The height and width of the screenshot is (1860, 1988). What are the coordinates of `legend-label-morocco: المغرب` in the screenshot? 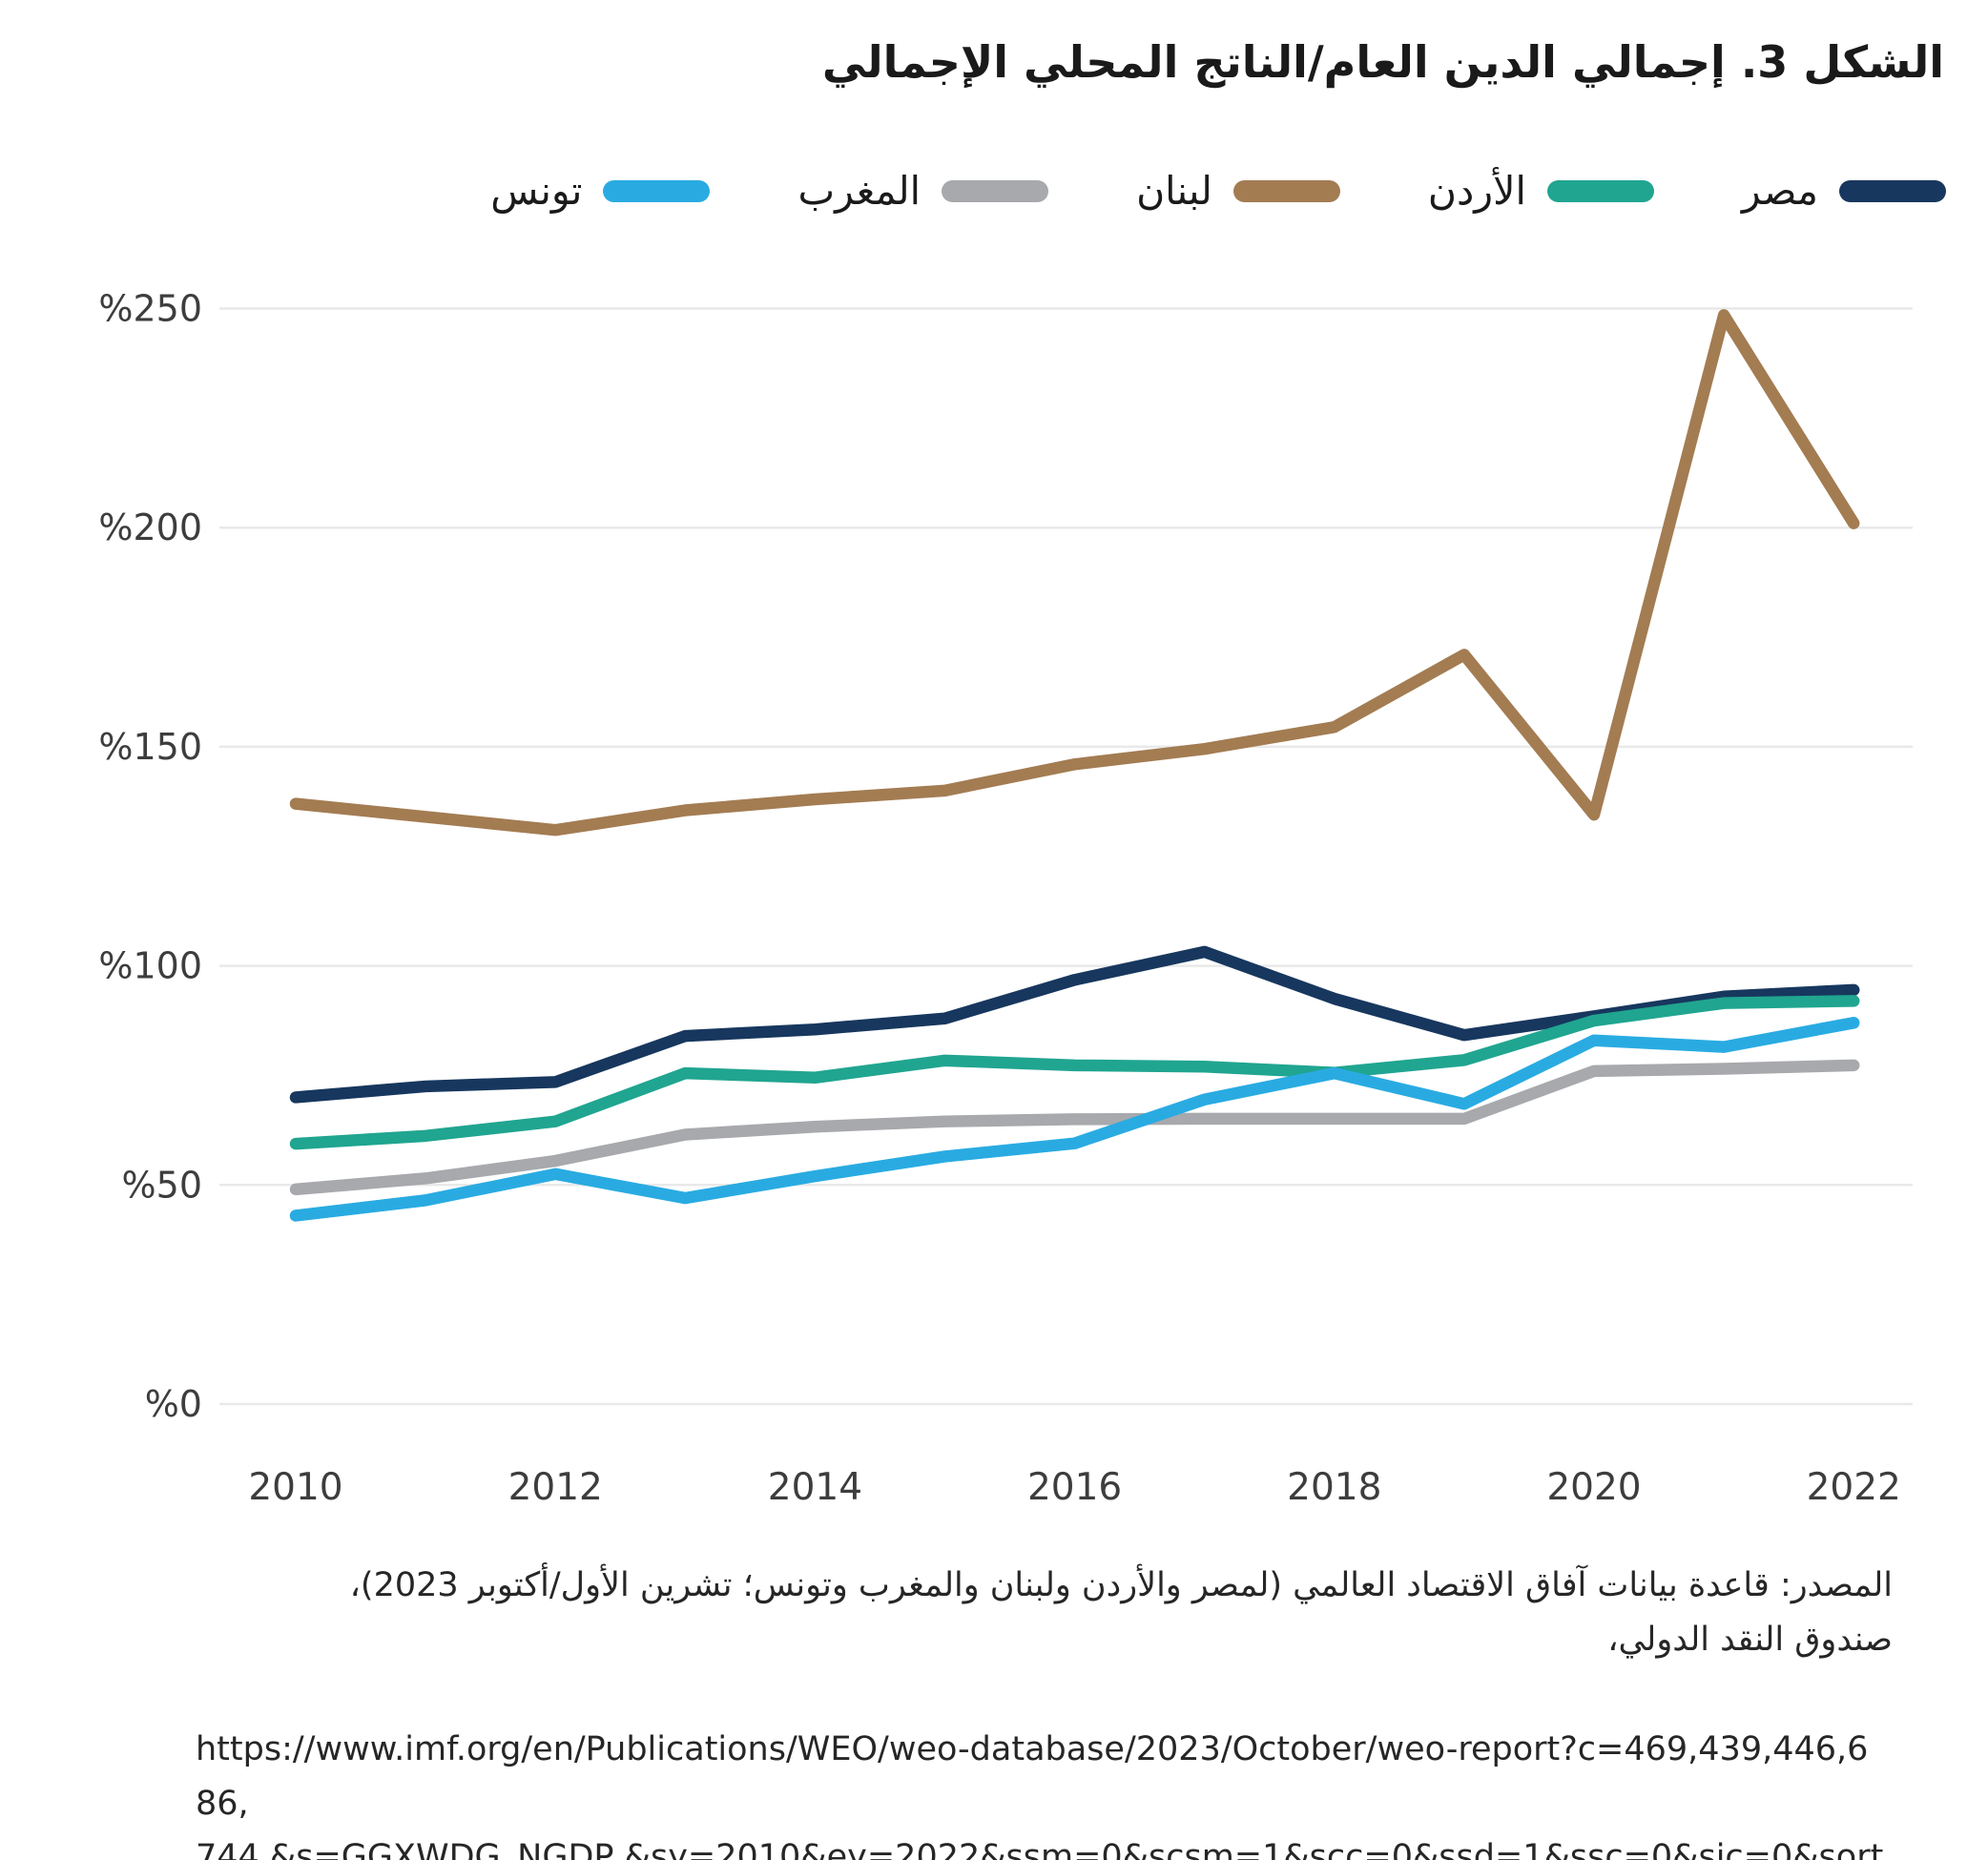 It's located at (860, 191).